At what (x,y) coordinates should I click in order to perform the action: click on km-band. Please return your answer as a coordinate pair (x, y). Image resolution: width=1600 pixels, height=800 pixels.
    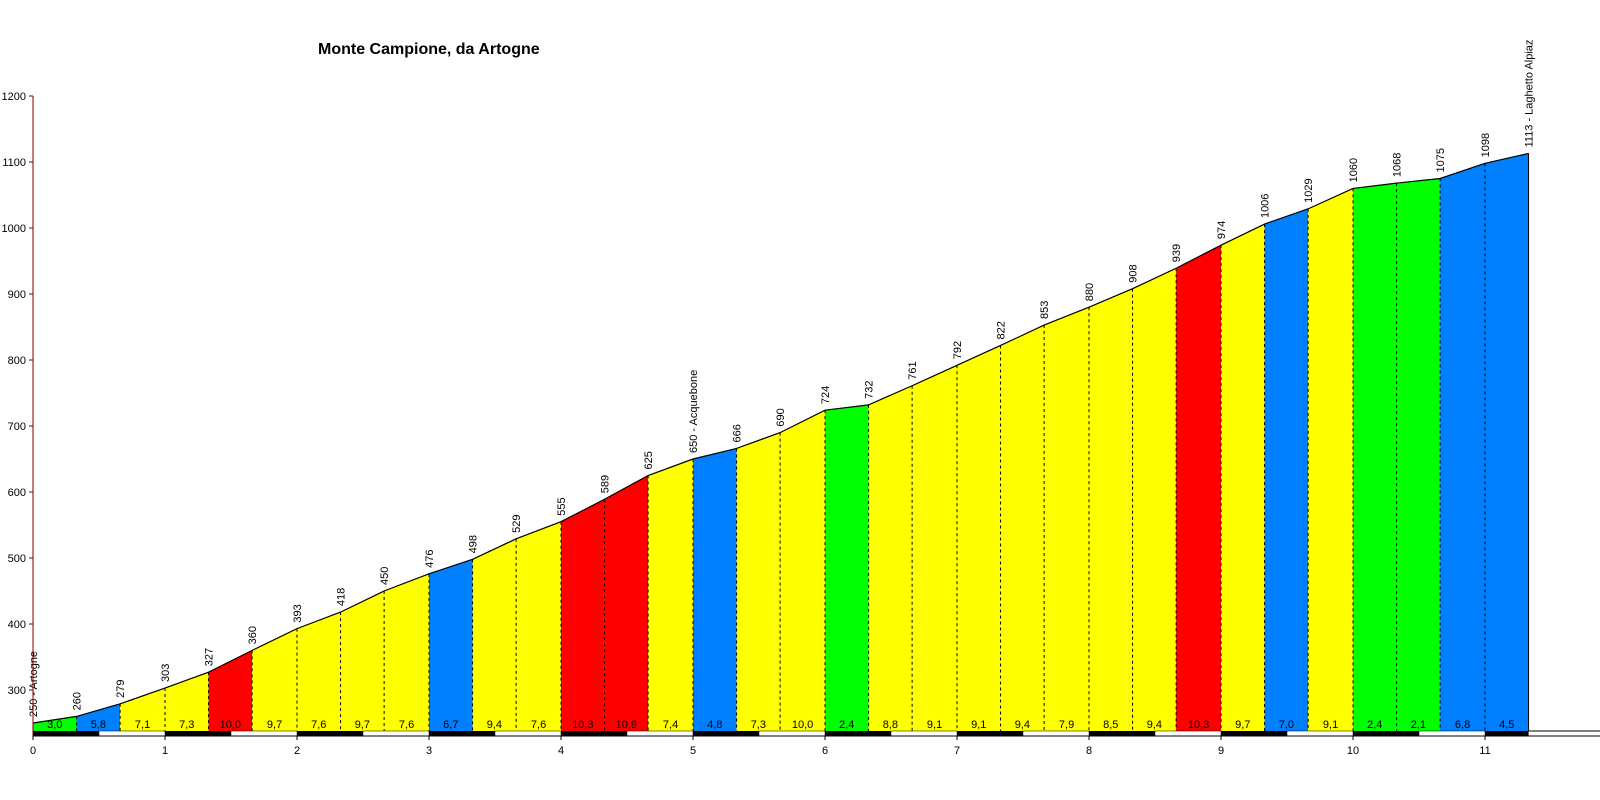
    Looking at the image, I should click on (781, 733).